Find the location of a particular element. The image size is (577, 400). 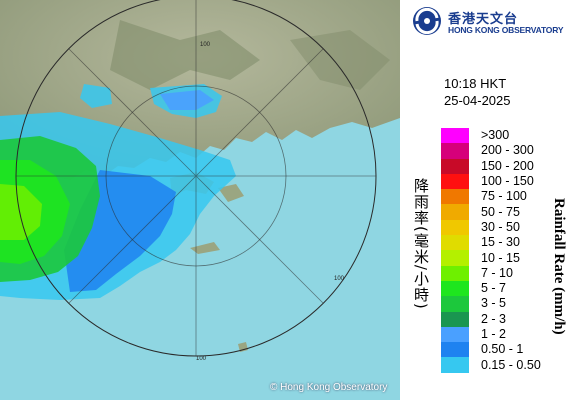

legend-title-en: Rainfall Rate (mm/h) is located at coordinates (559, 266).